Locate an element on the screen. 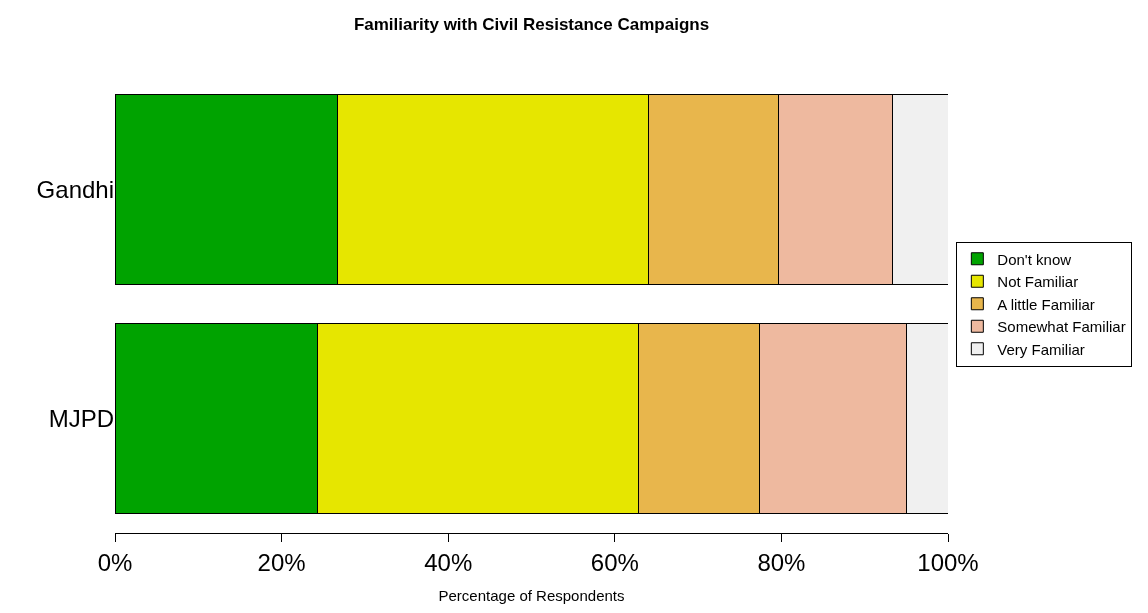  legend-label: Very Familiar is located at coordinates (1041, 349).